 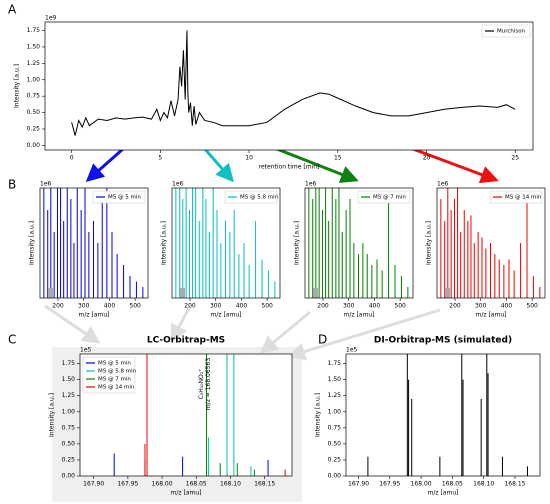 What do you see at coordinates (51, 18) in the screenshot?
I see `axis-offset: 1e9` at bounding box center [51, 18].